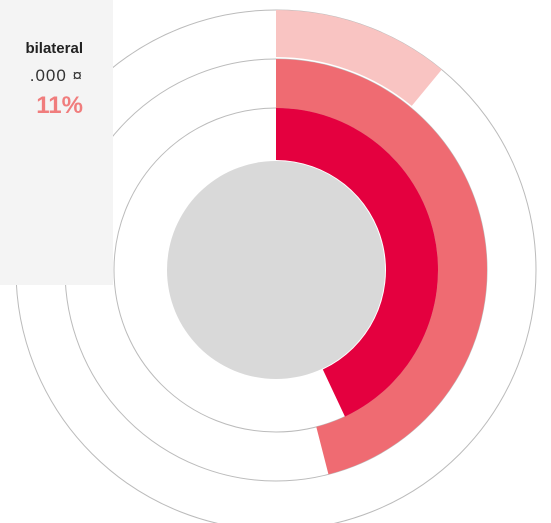 This screenshot has width=551, height=523. What do you see at coordinates (56, 75) in the screenshot?
I see `tooltip-value: .000 ¤` at bounding box center [56, 75].